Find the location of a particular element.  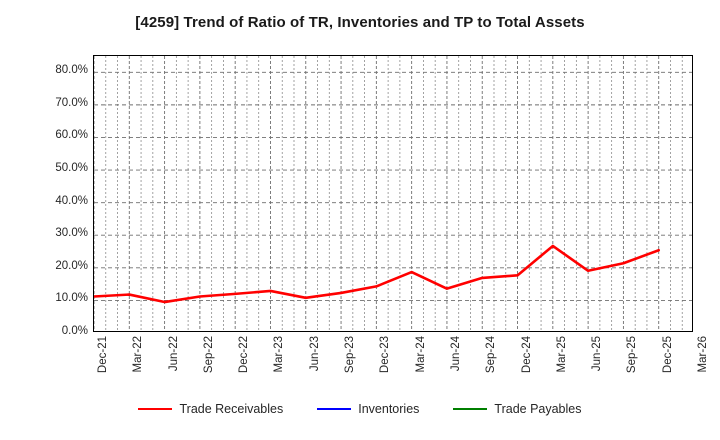

y-axis-tick-label: 80.0% is located at coordinates (71, 70).